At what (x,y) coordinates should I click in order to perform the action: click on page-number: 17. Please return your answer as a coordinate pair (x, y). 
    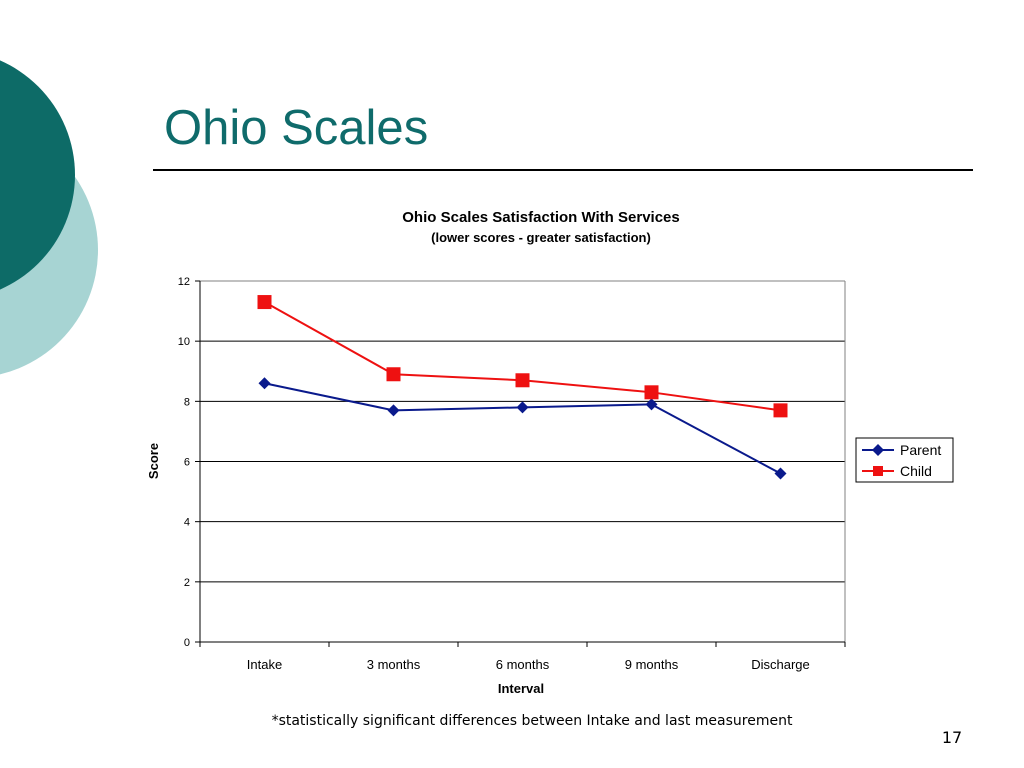
    Looking at the image, I should click on (952, 737).